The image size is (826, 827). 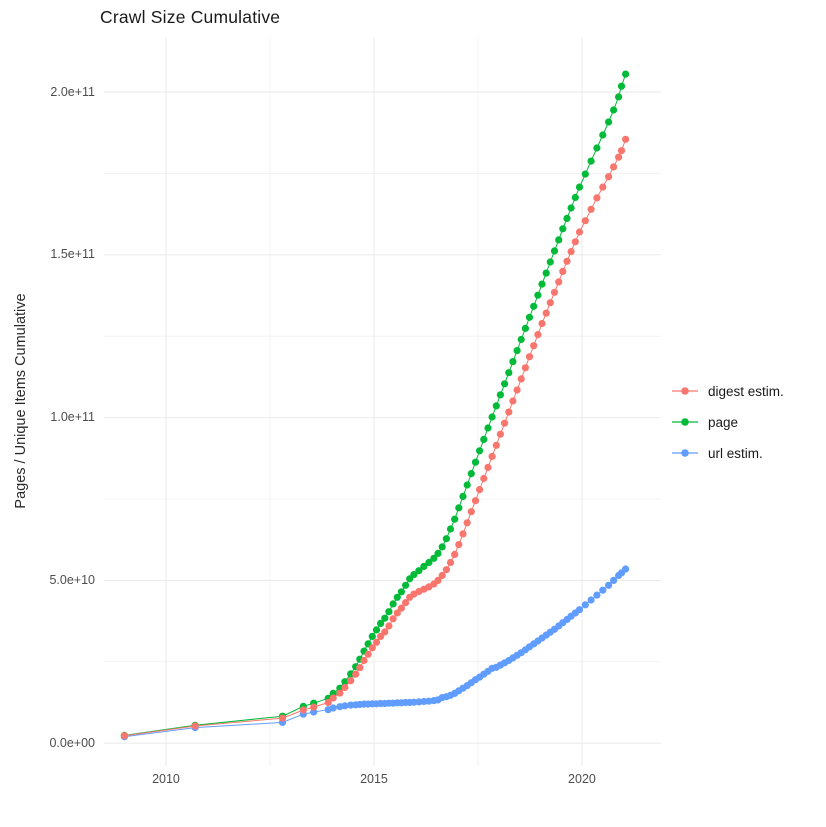 What do you see at coordinates (582, 779) in the screenshot?
I see `x-tick-label: 2020` at bounding box center [582, 779].